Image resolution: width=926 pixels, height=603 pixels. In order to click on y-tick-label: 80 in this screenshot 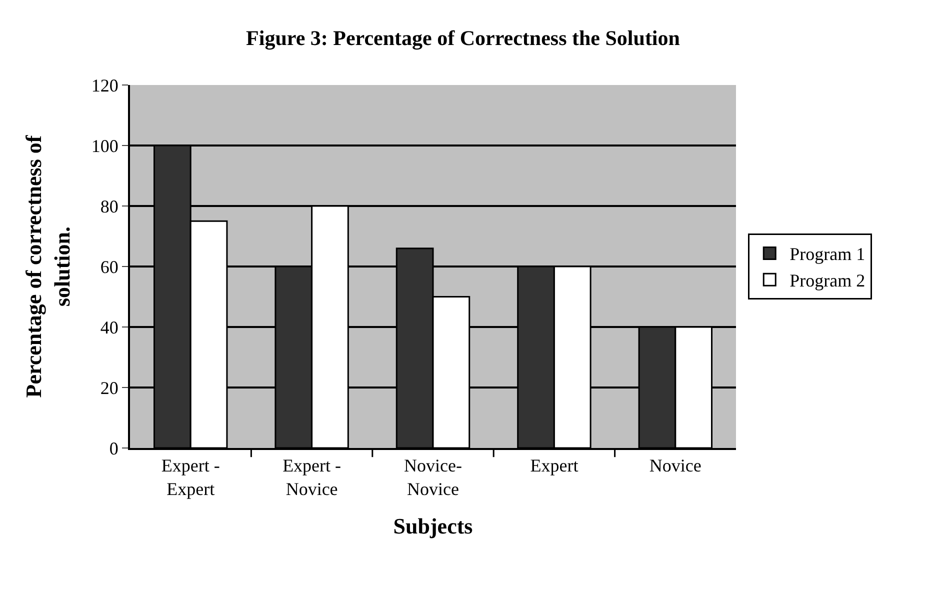, I will do `click(109, 206)`.